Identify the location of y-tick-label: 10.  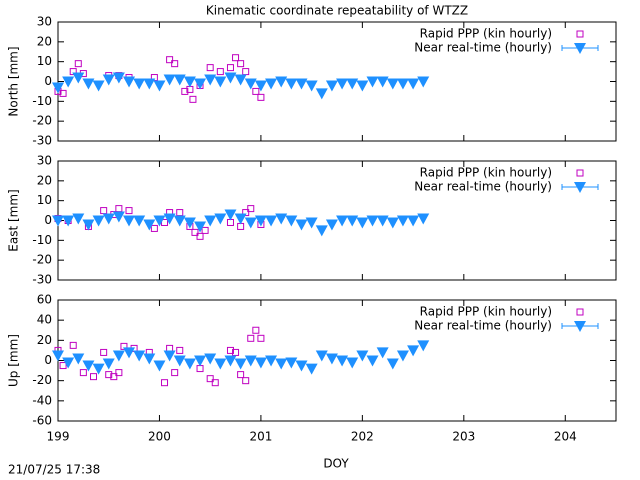
(44, 200).